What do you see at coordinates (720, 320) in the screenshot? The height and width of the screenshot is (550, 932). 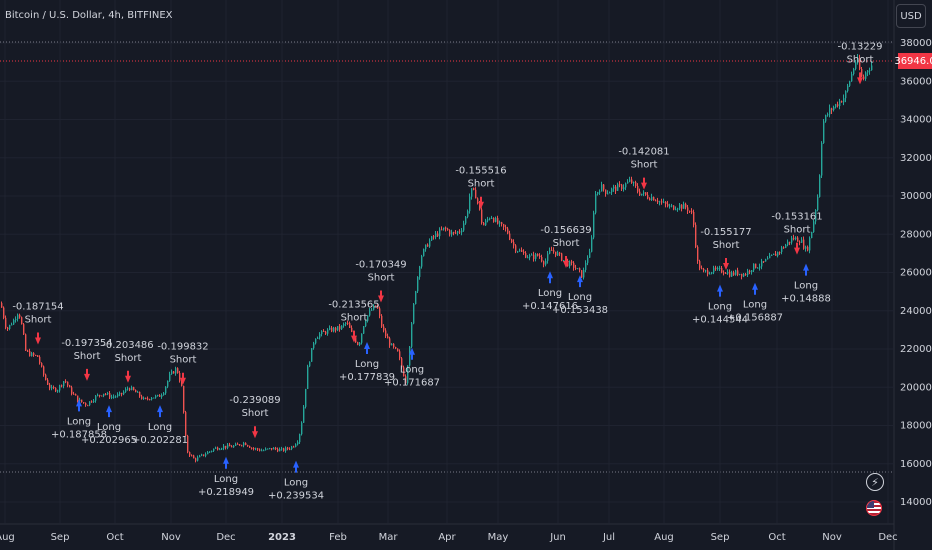 I see `signal-value-label: +0.144544` at bounding box center [720, 320].